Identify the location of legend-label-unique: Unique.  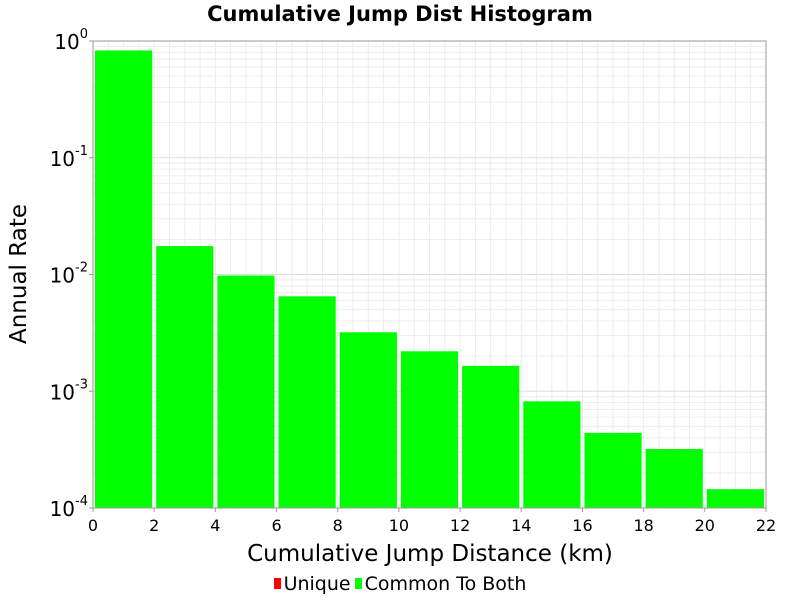
(317, 584).